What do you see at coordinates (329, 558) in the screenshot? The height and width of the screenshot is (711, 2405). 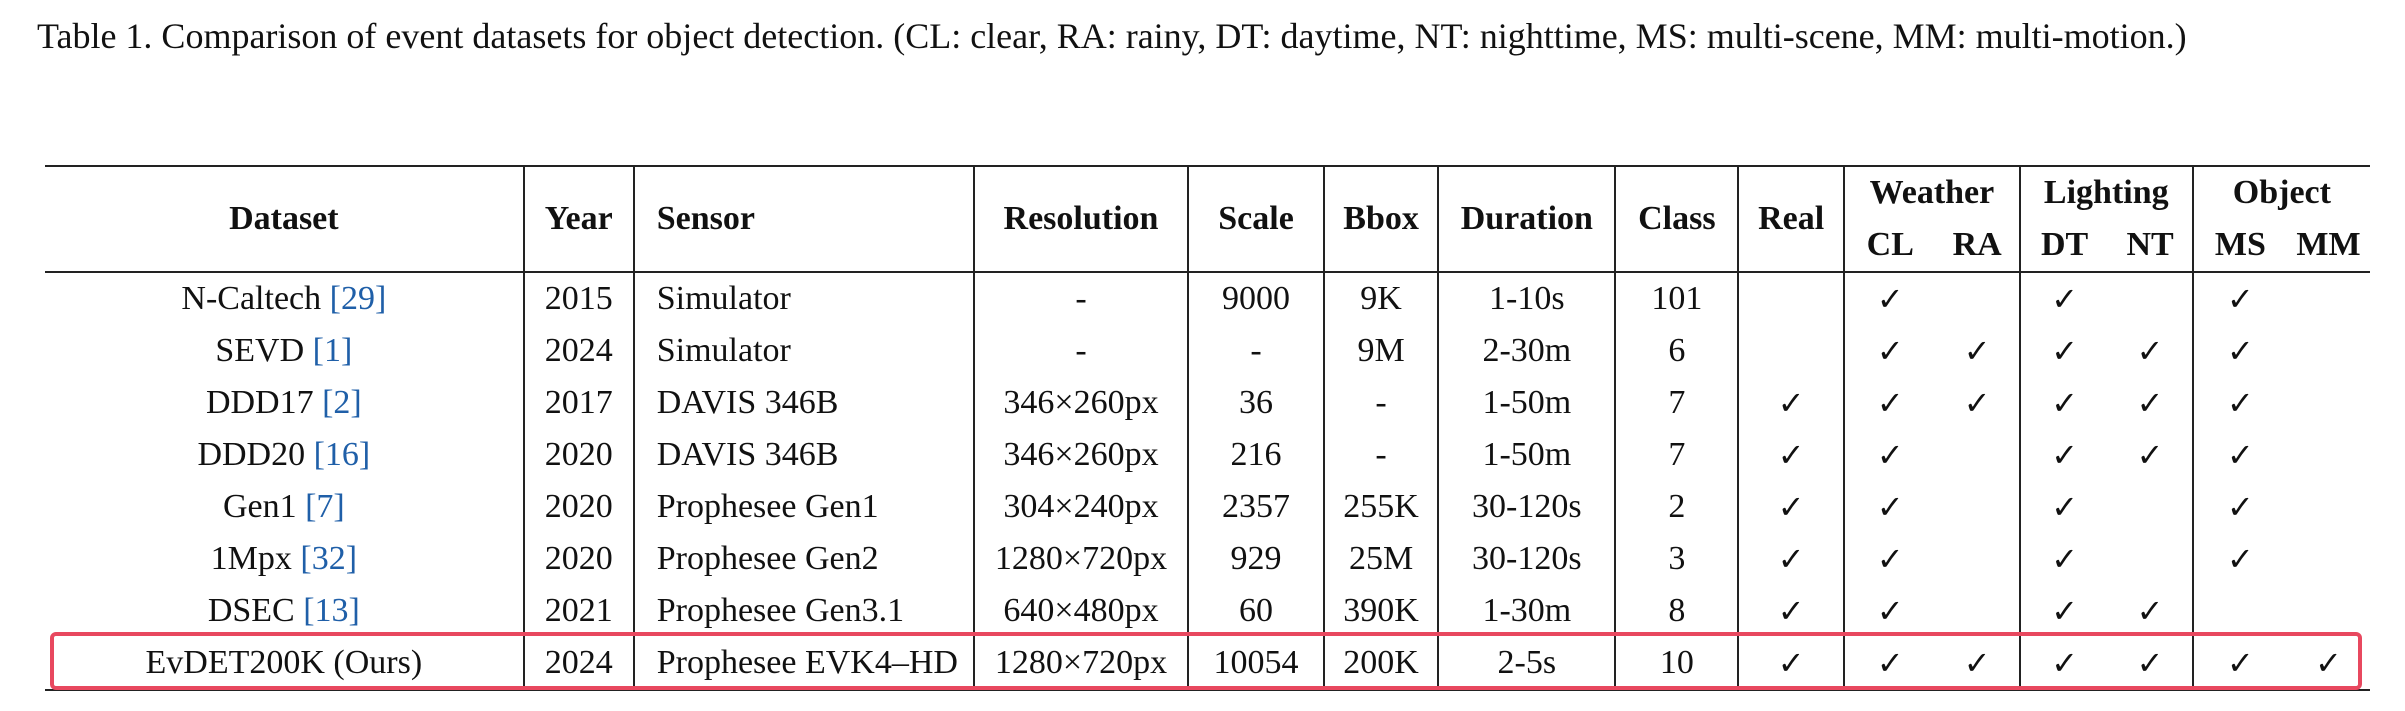 I see `citation-link: [32]` at bounding box center [329, 558].